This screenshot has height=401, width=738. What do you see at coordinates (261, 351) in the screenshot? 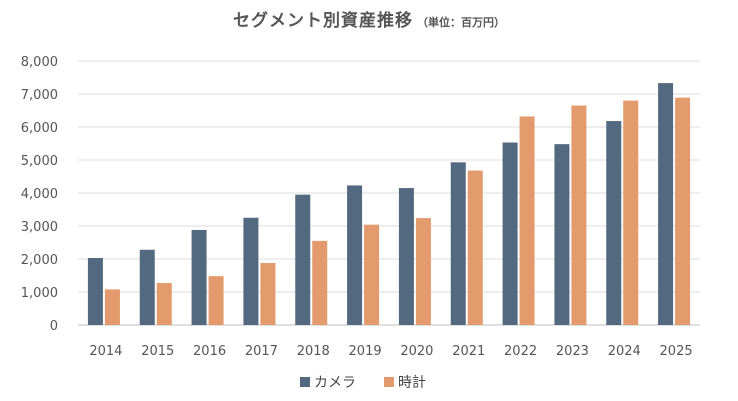
I see `x-tick-label: 2017` at bounding box center [261, 351].